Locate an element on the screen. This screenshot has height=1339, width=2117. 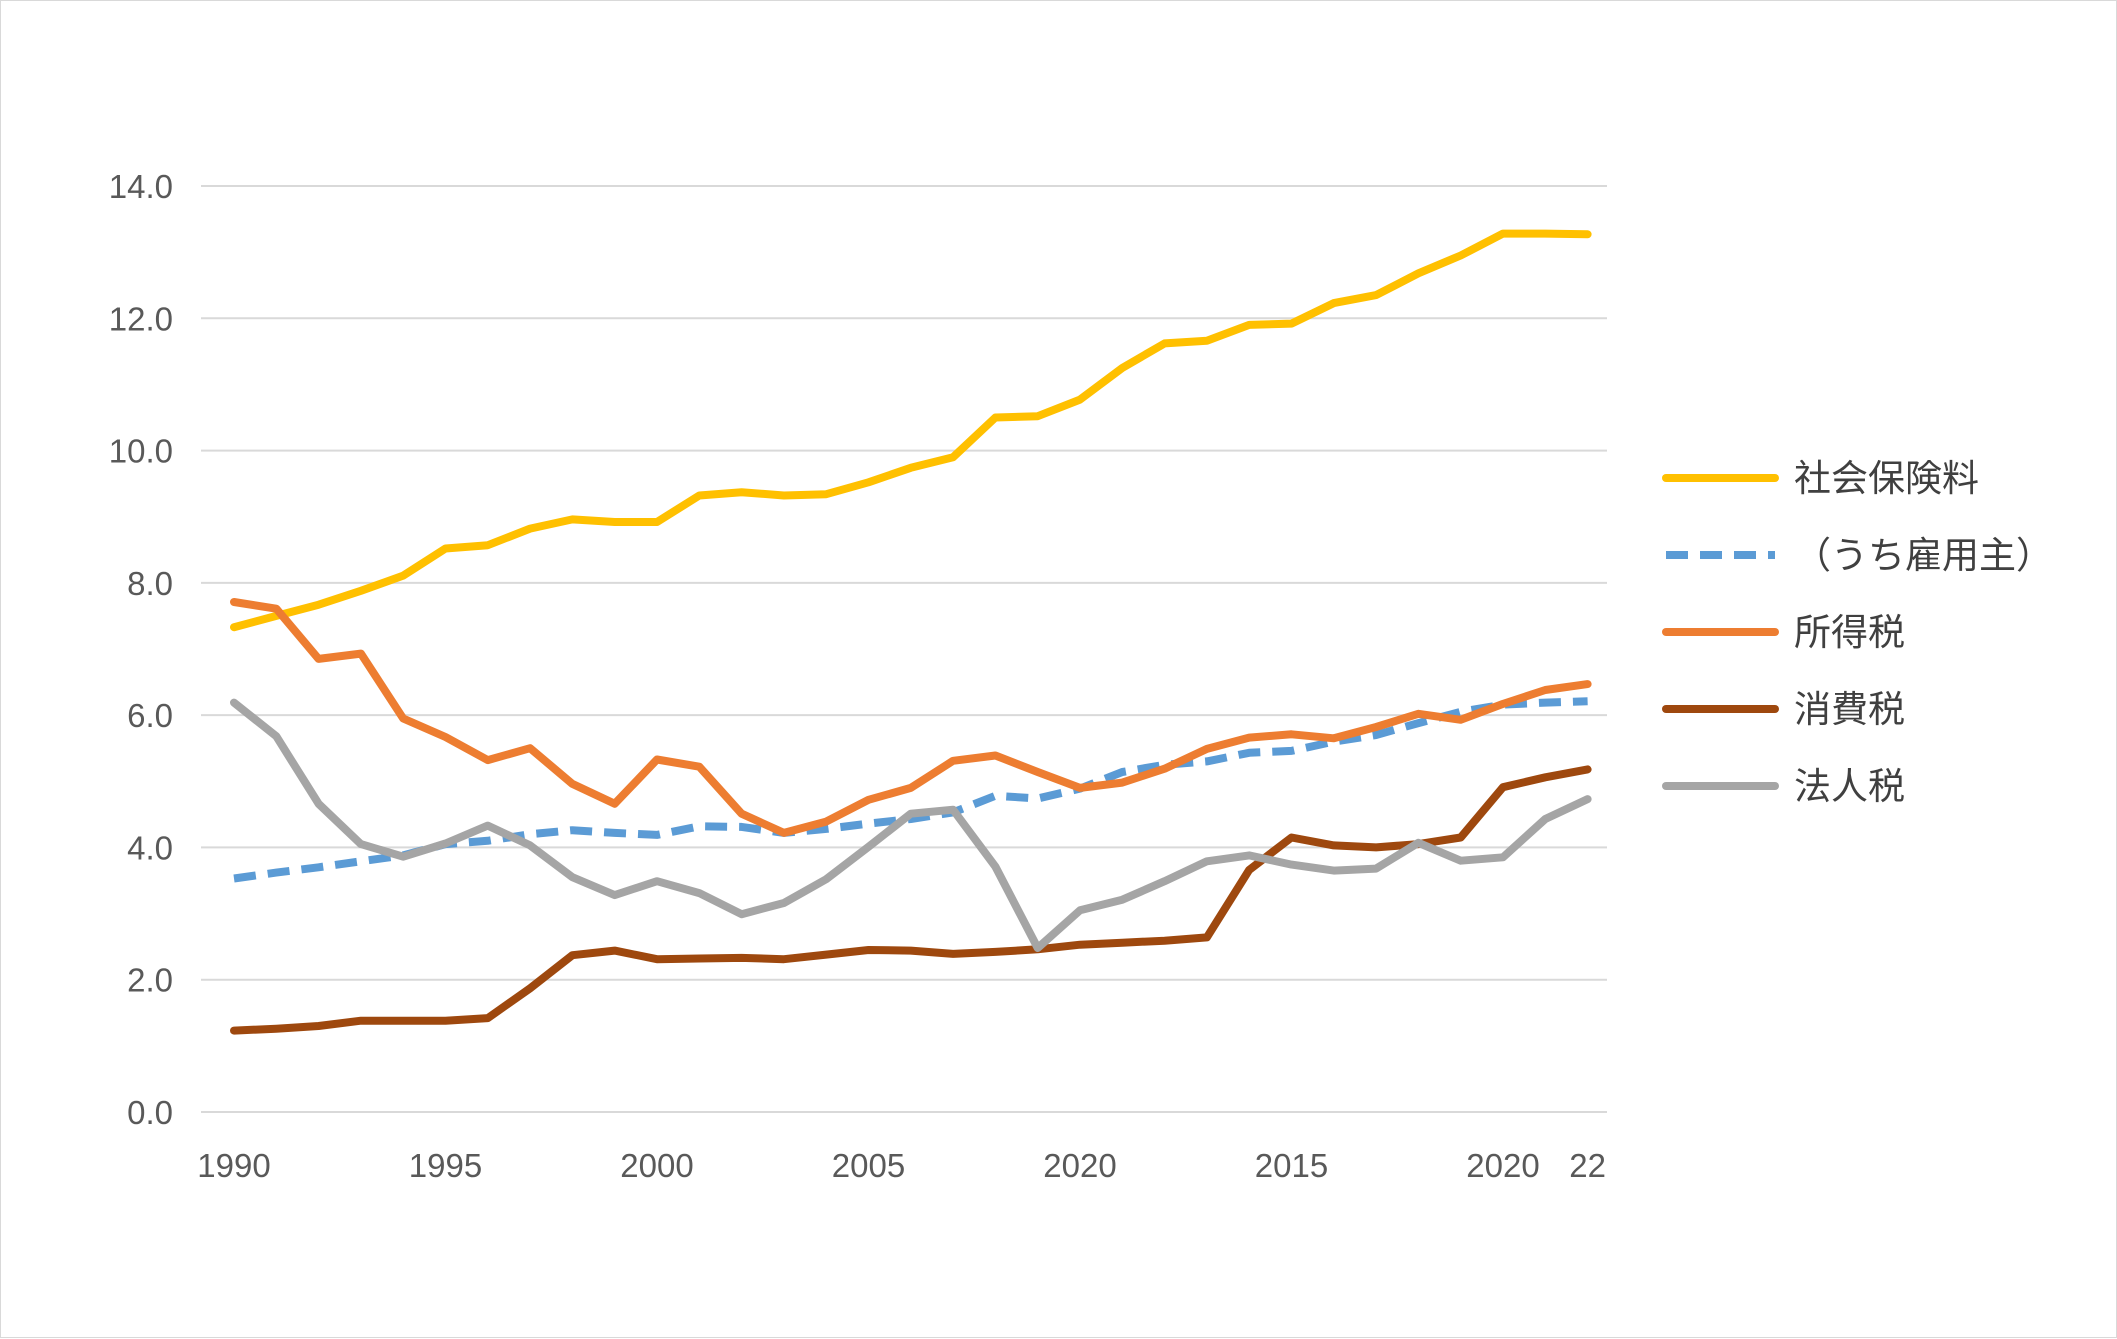
x-tick-label: 2000 is located at coordinates (656, 1165).